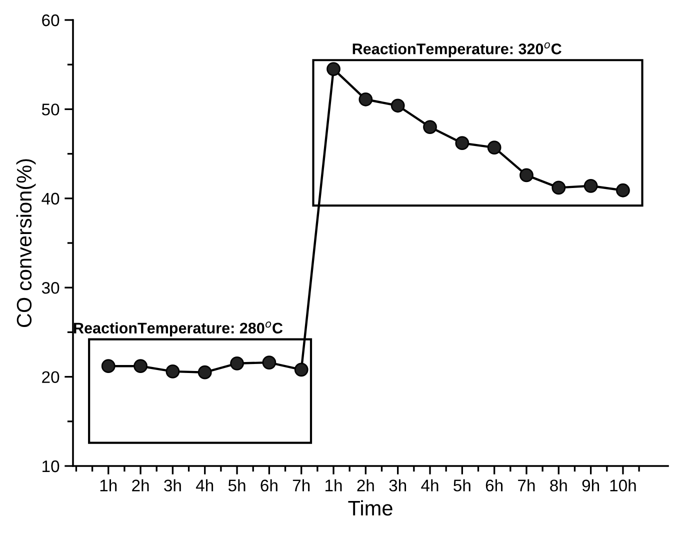 This screenshot has width=675, height=533. Describe the element at coordinates (51, 20) in the screenshot. I see `y-tick-label: 60` at that location.